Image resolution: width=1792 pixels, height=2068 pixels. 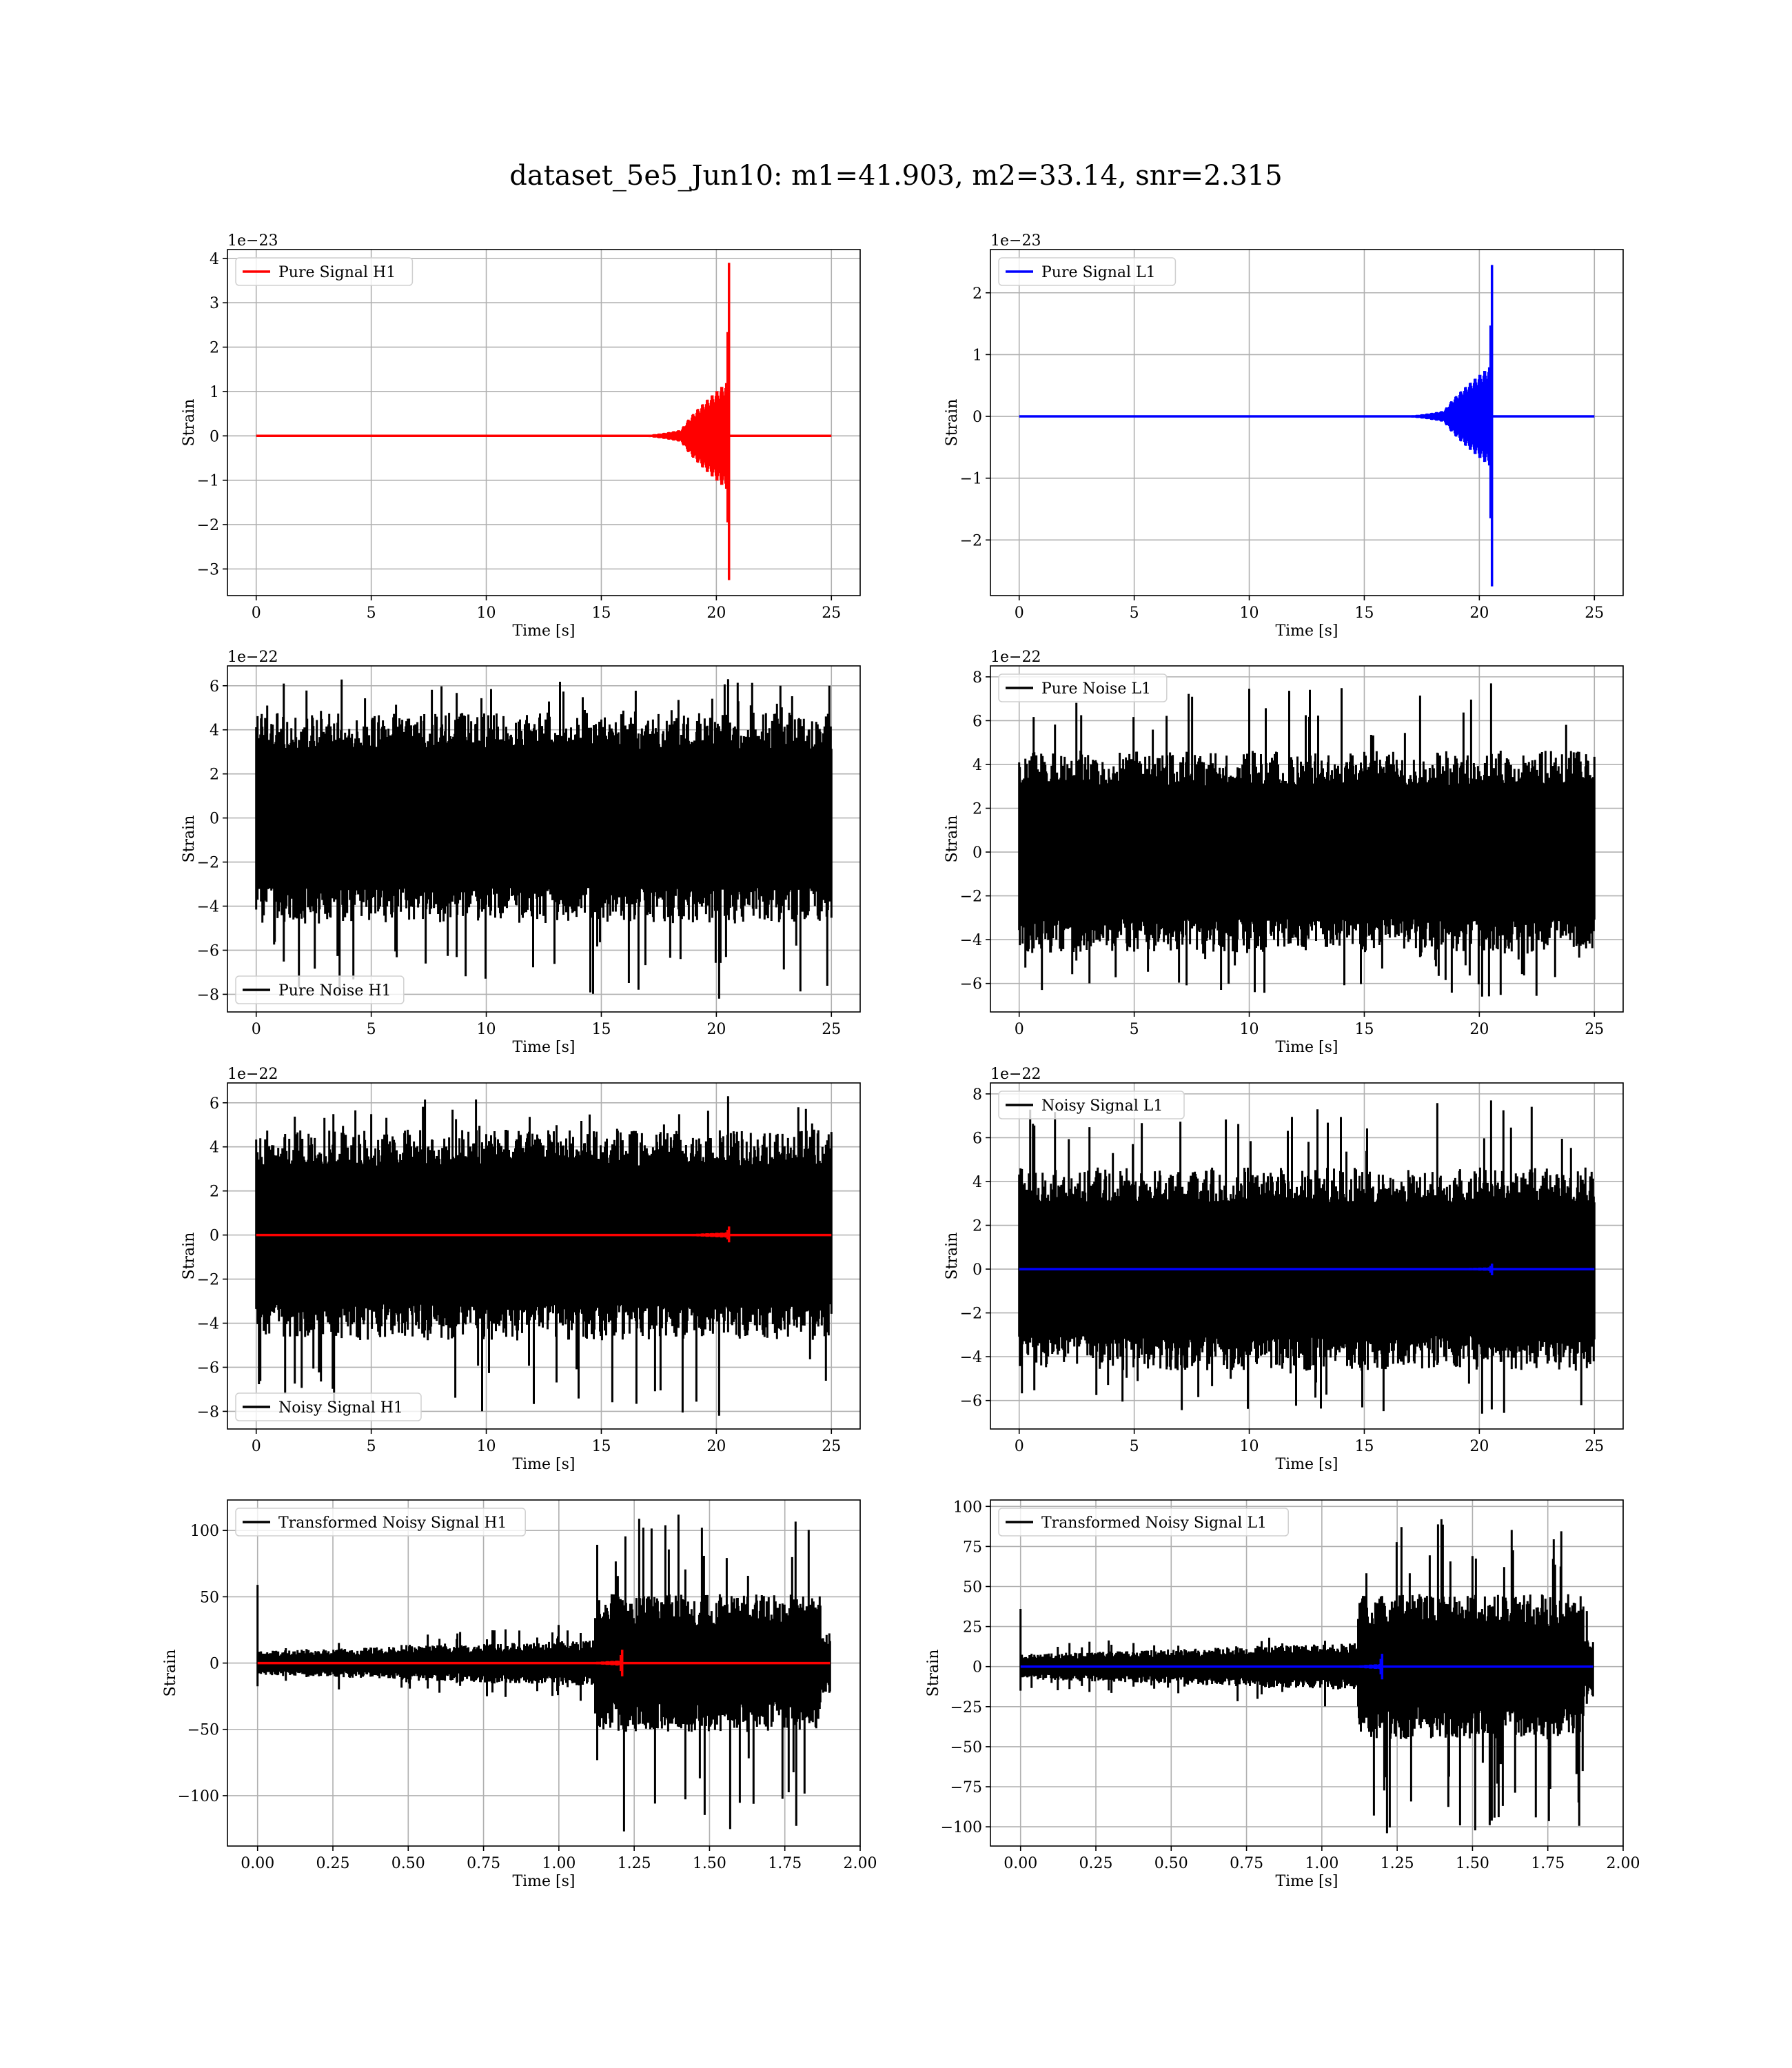 I want to click on legend-label: Pure Noise H1, so click(x=334, y=991).